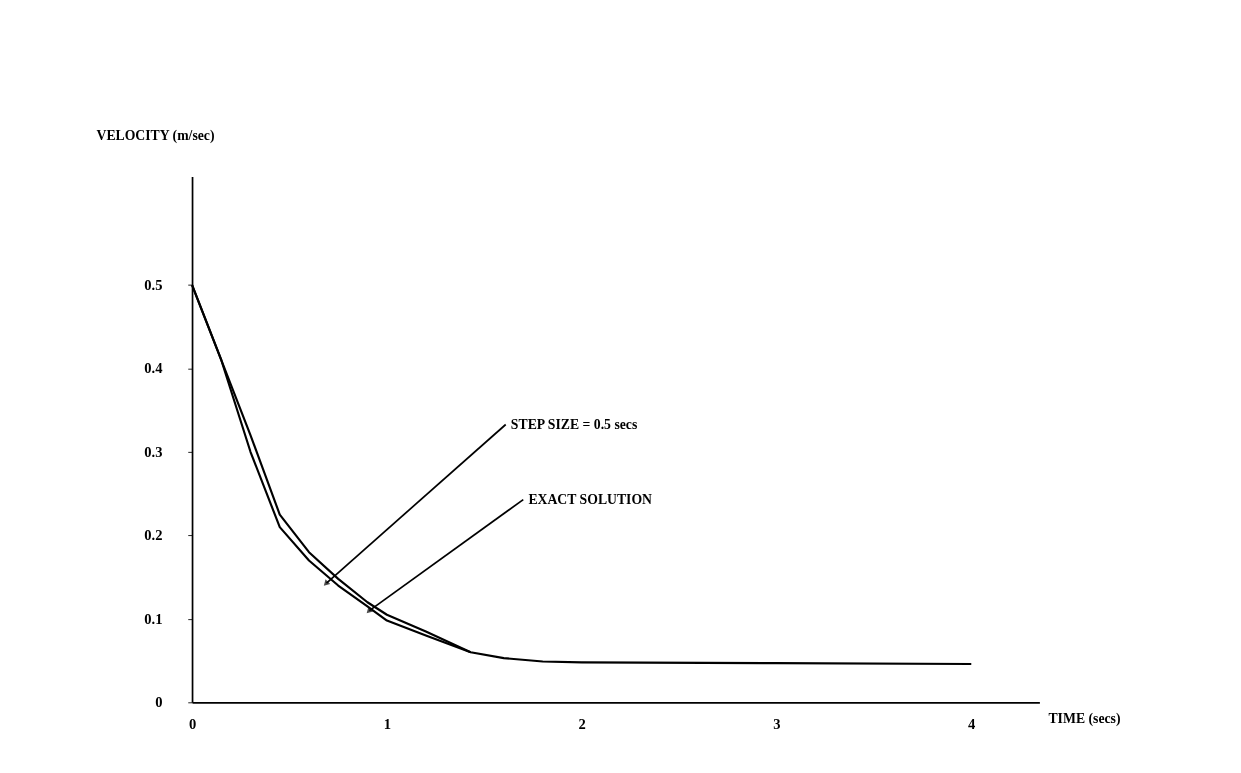 The height and width of the screenshot is (773, 1241). Describe the element at coordinates (153, 284) in the screenshot. I see `y-tick-label: 0.5` at that location.